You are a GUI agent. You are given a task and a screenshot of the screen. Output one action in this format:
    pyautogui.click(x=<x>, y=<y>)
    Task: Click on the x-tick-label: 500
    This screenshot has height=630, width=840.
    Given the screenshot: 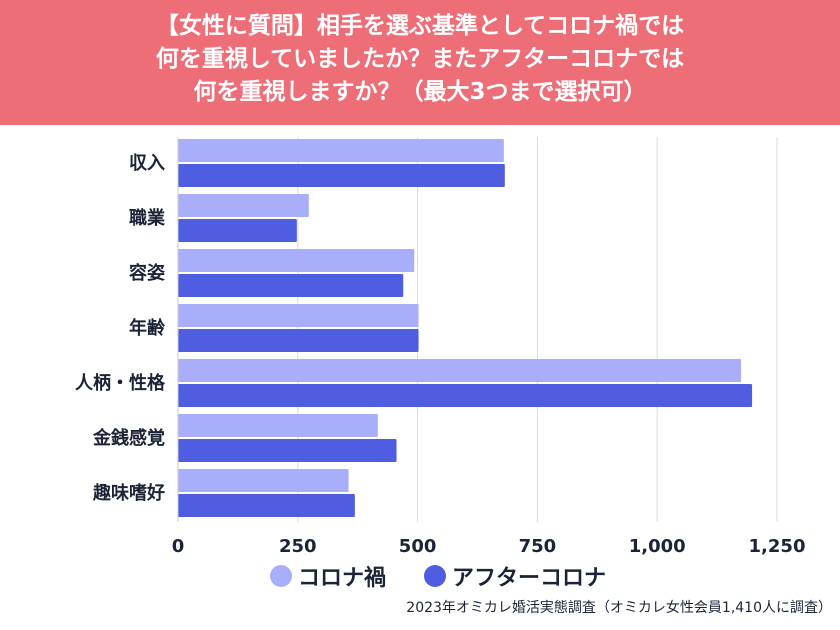 What is the action you would take?
    pyautogui.click(x=418, y=546)
    